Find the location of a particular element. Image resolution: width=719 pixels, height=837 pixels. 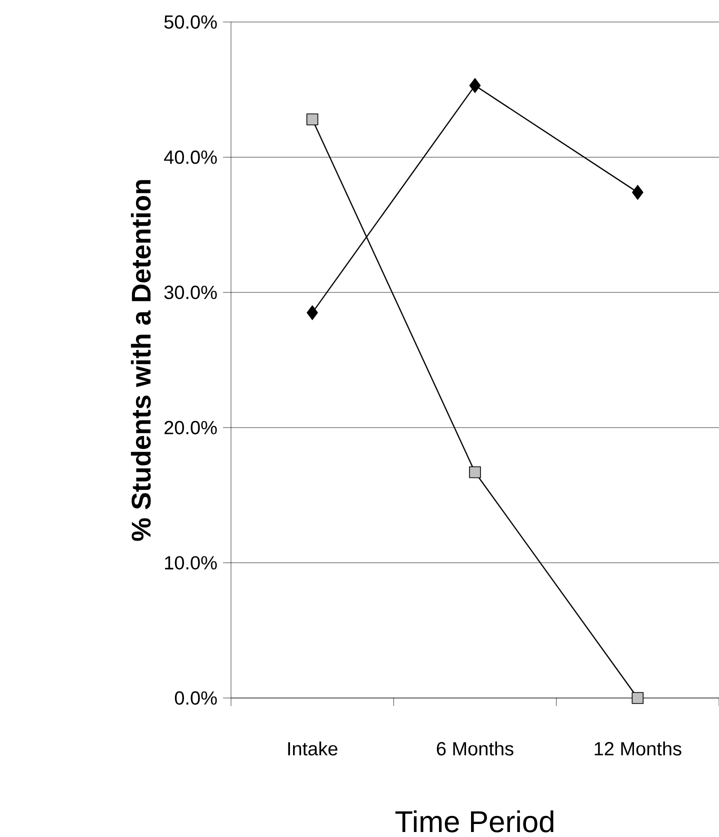

x-tick-label: Intake is located at coordinates (313, 749).